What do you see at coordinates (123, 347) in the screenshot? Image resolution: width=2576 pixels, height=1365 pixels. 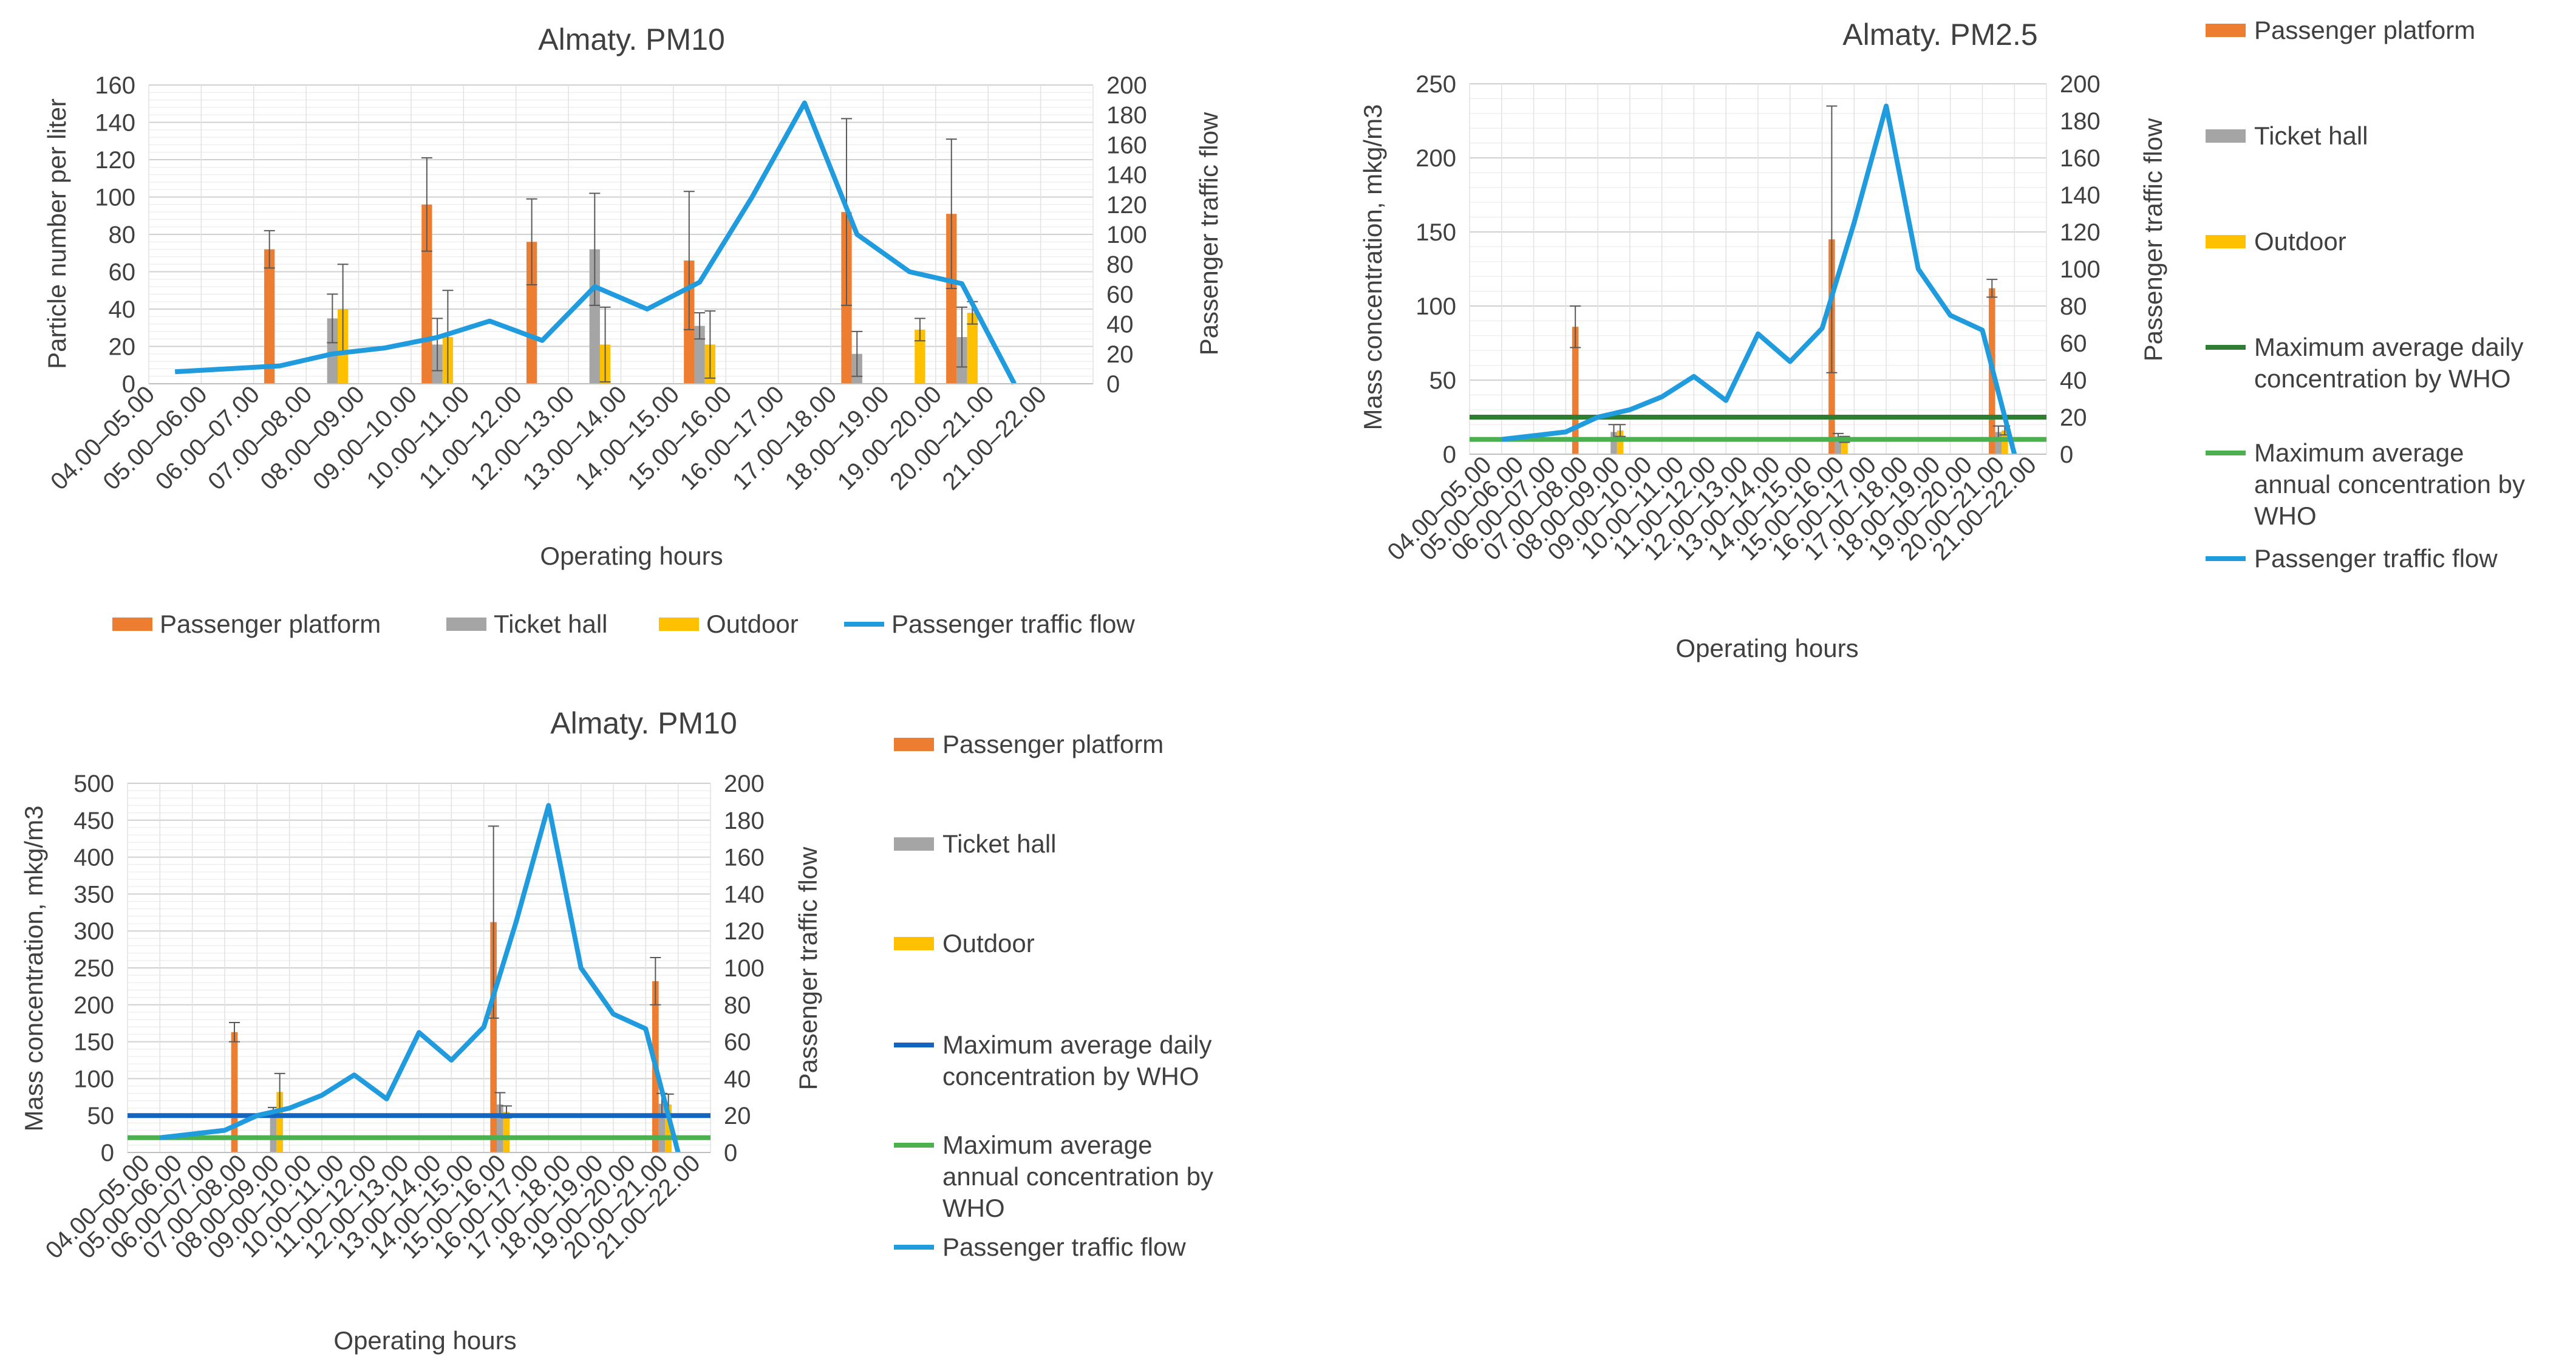 I see `y-tick-label: 20` at bounding box center [123, 347].